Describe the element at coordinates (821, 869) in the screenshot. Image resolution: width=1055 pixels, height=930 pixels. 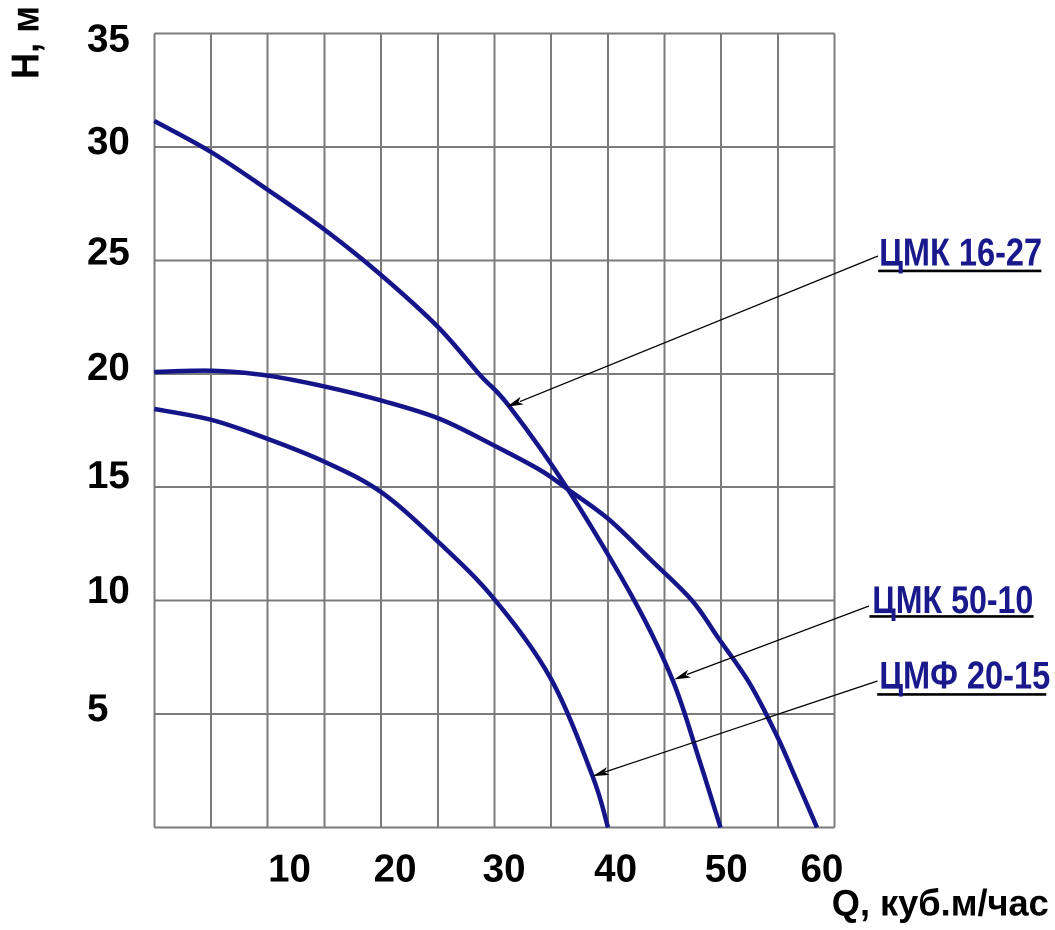
I see `svg-text: 60` at that location.